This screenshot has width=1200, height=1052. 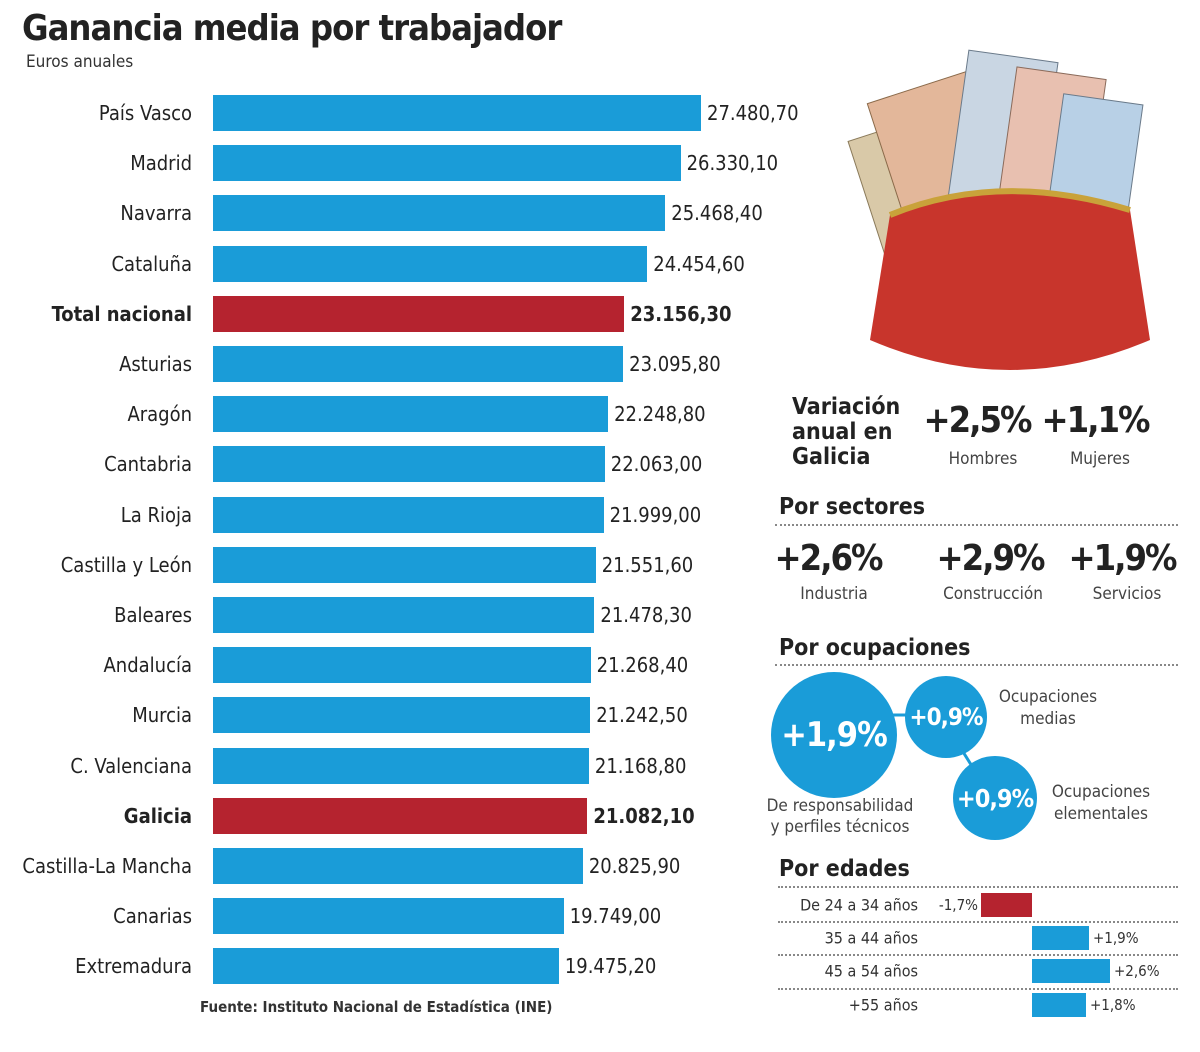 What do you see at coordinates (840, 806) in the screenshot?
I see `label-line: De responsabilidad` at bounding box center [840, 806].